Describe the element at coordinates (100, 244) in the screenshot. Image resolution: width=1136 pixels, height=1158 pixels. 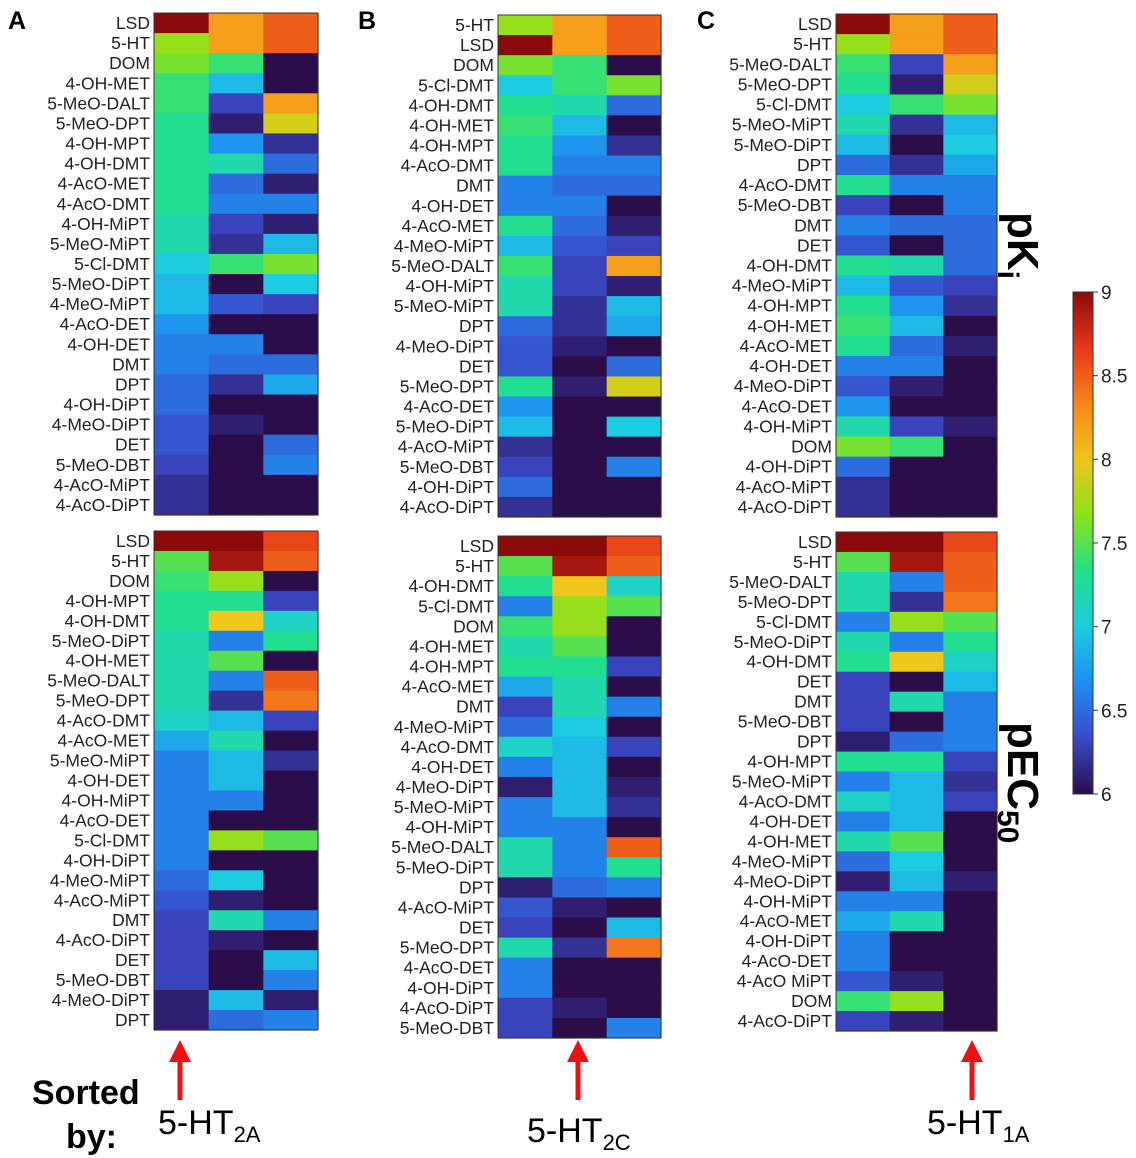
I see `row-label: 5-MeO-MiPT` at that location.